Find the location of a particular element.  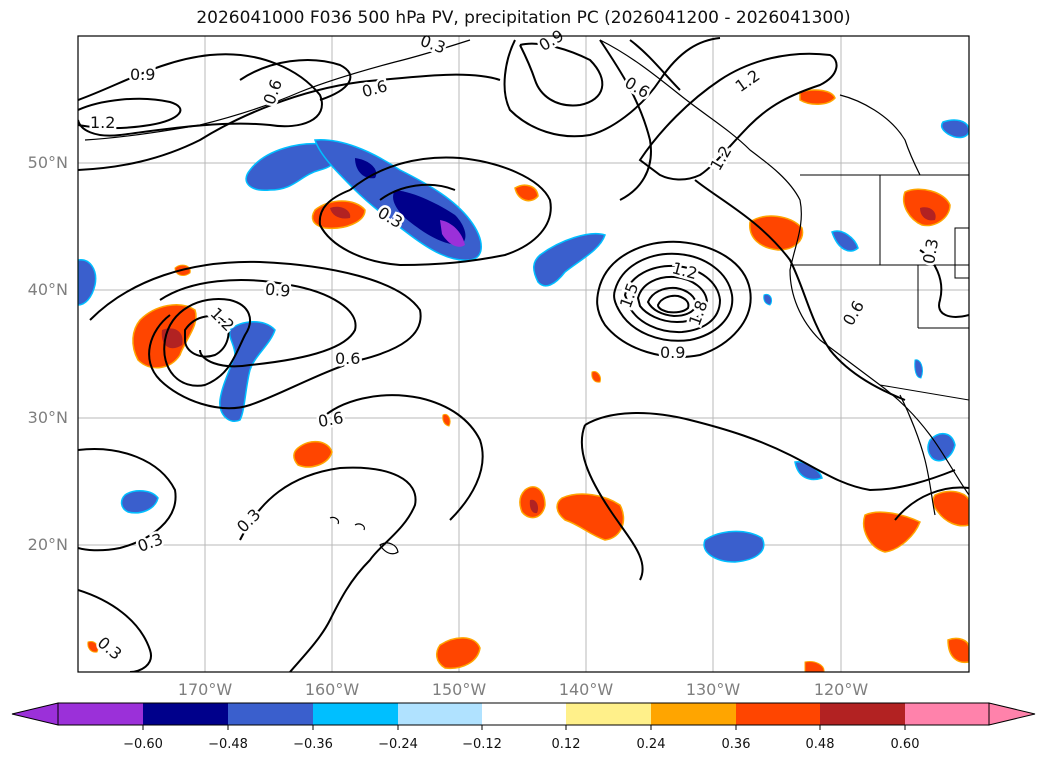

lat-label: 30°N is located at coordinates (47, 417).